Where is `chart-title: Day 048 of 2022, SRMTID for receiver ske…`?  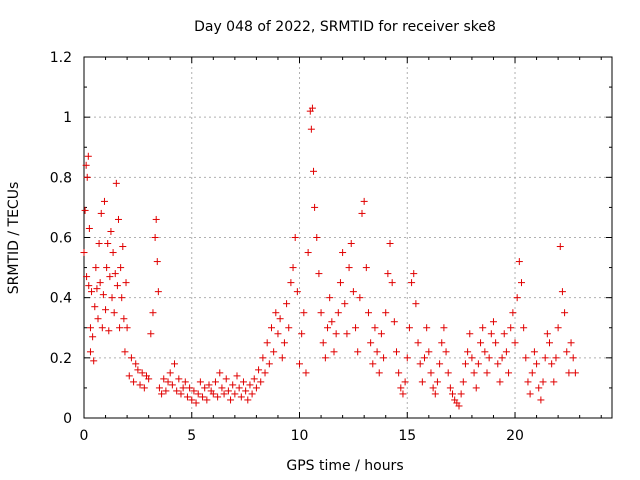
chart-title: Day 048 of 2022, SRMTID for receiver ske… is located at coordinates (345, 27).